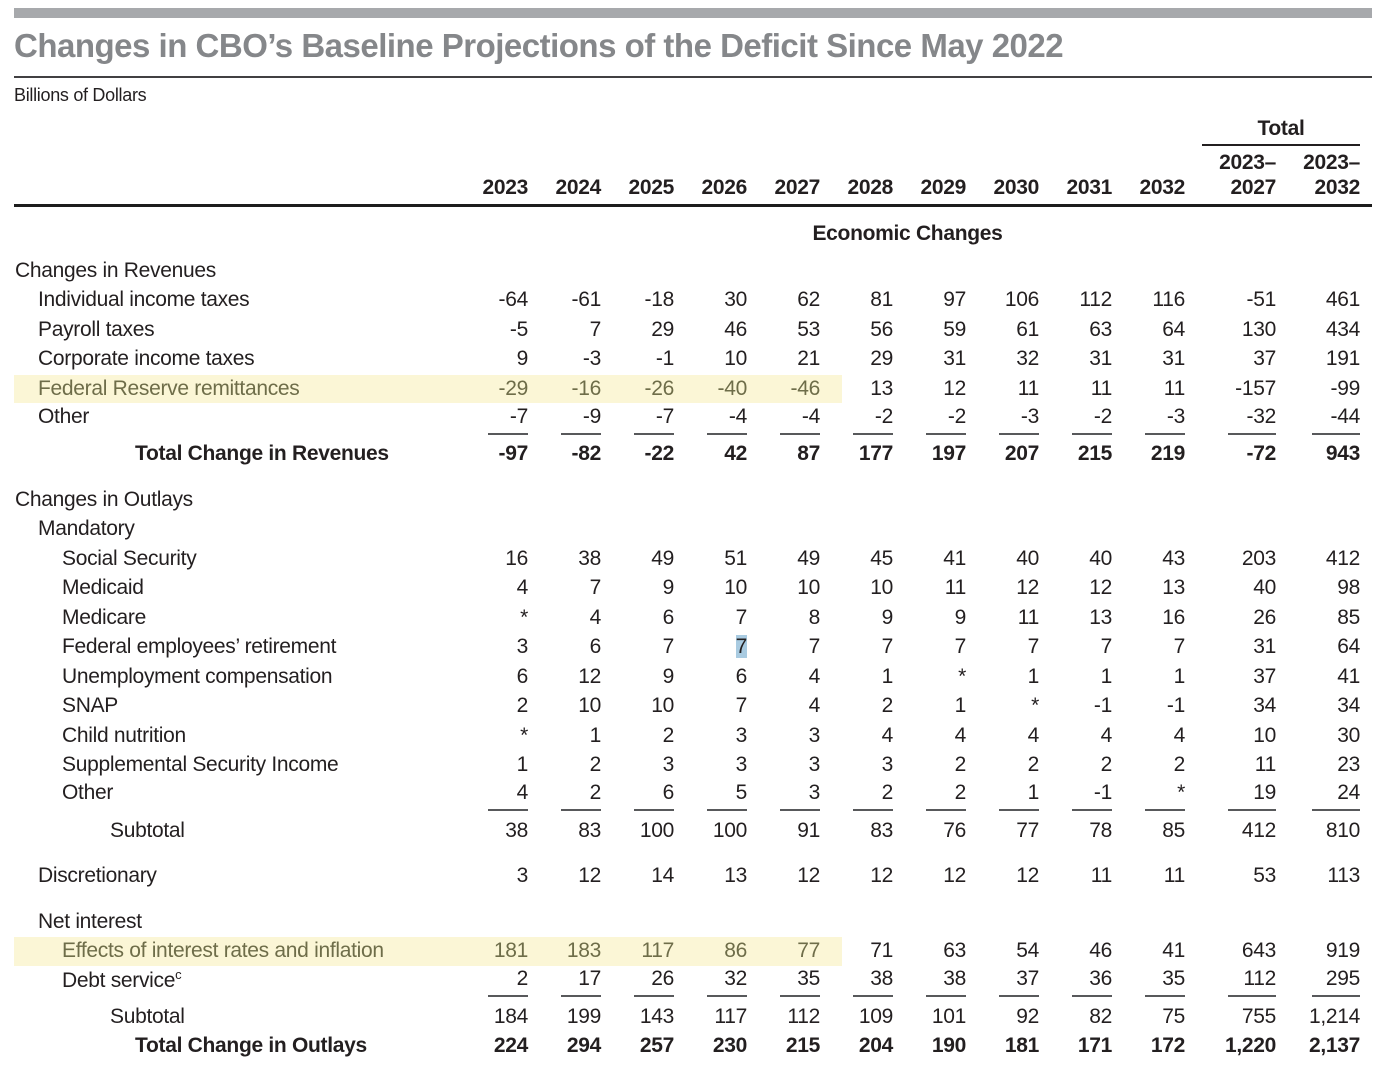  I want to click on value-cell: -157, so click(1255, 388).